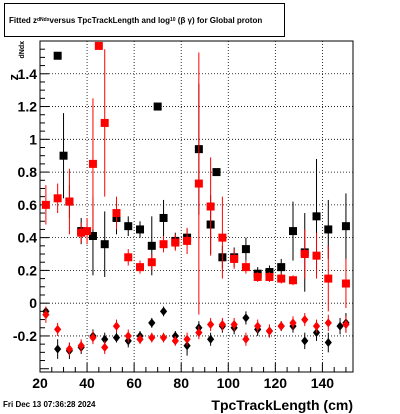 This screenshot has width=400, height=414. What do you see at coordinates (87, 383) in the screenshot?
I see `x-tick-label: 40` at bounding box center [87, 383].